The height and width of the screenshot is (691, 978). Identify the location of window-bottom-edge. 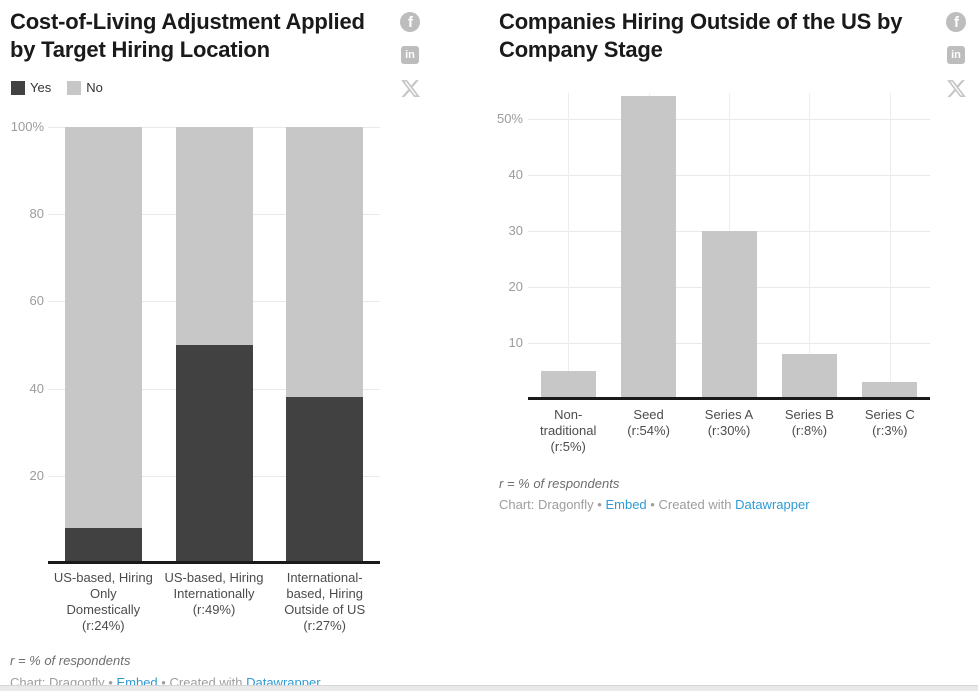
(489, 688).